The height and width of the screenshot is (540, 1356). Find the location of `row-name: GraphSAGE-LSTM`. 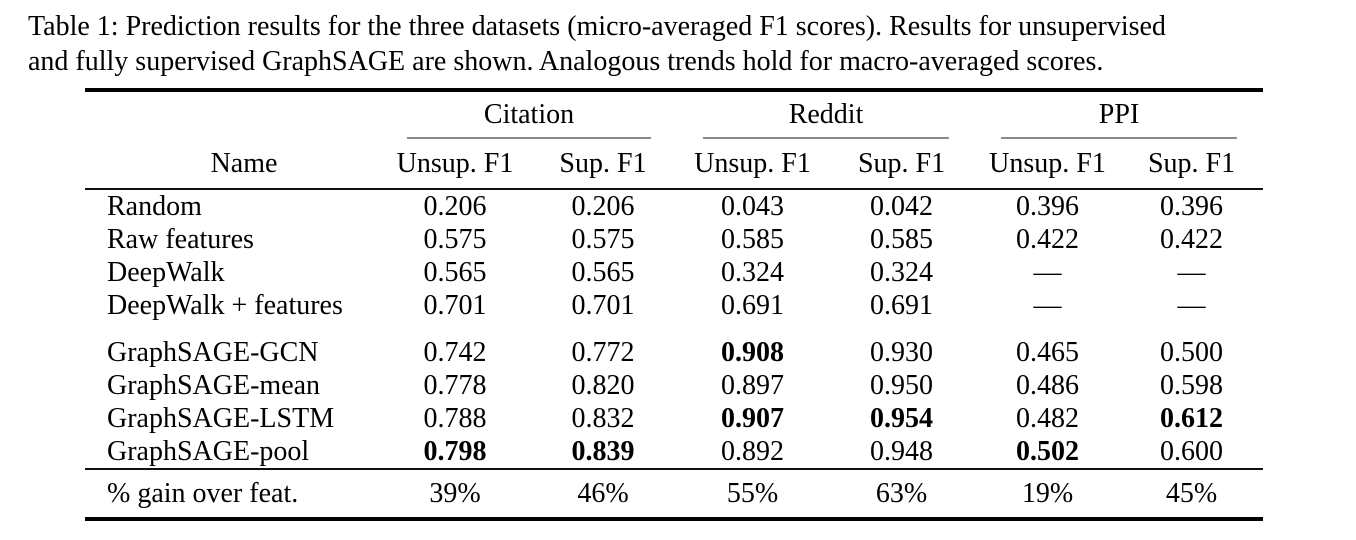

row-name: GraphSAGE-LSTM is located at coordinates (221, 418).